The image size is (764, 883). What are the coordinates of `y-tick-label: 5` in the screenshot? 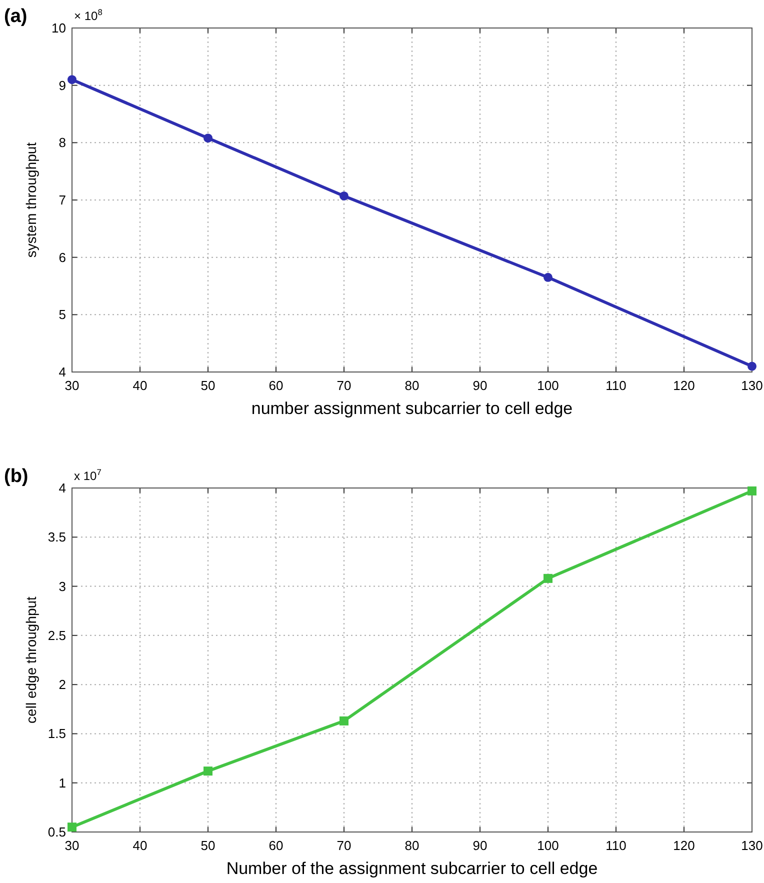 It's located at (62, 314).